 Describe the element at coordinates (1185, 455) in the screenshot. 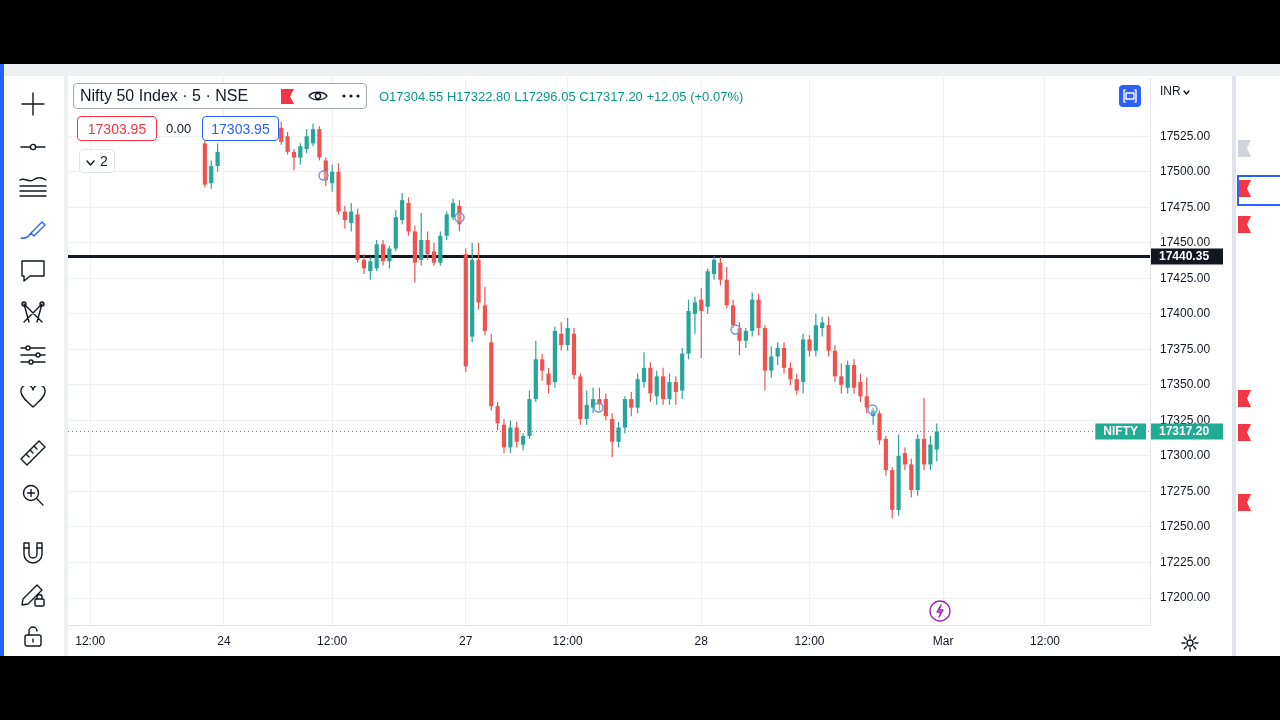

I see `y-tick-label: 17300.00` at that location.